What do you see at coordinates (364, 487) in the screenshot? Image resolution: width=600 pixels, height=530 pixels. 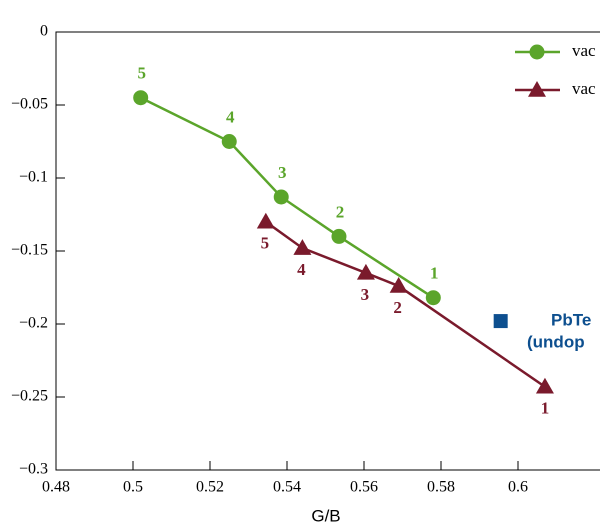 I see `x-tick-label: 0.56` at bounding box center [364, 487].